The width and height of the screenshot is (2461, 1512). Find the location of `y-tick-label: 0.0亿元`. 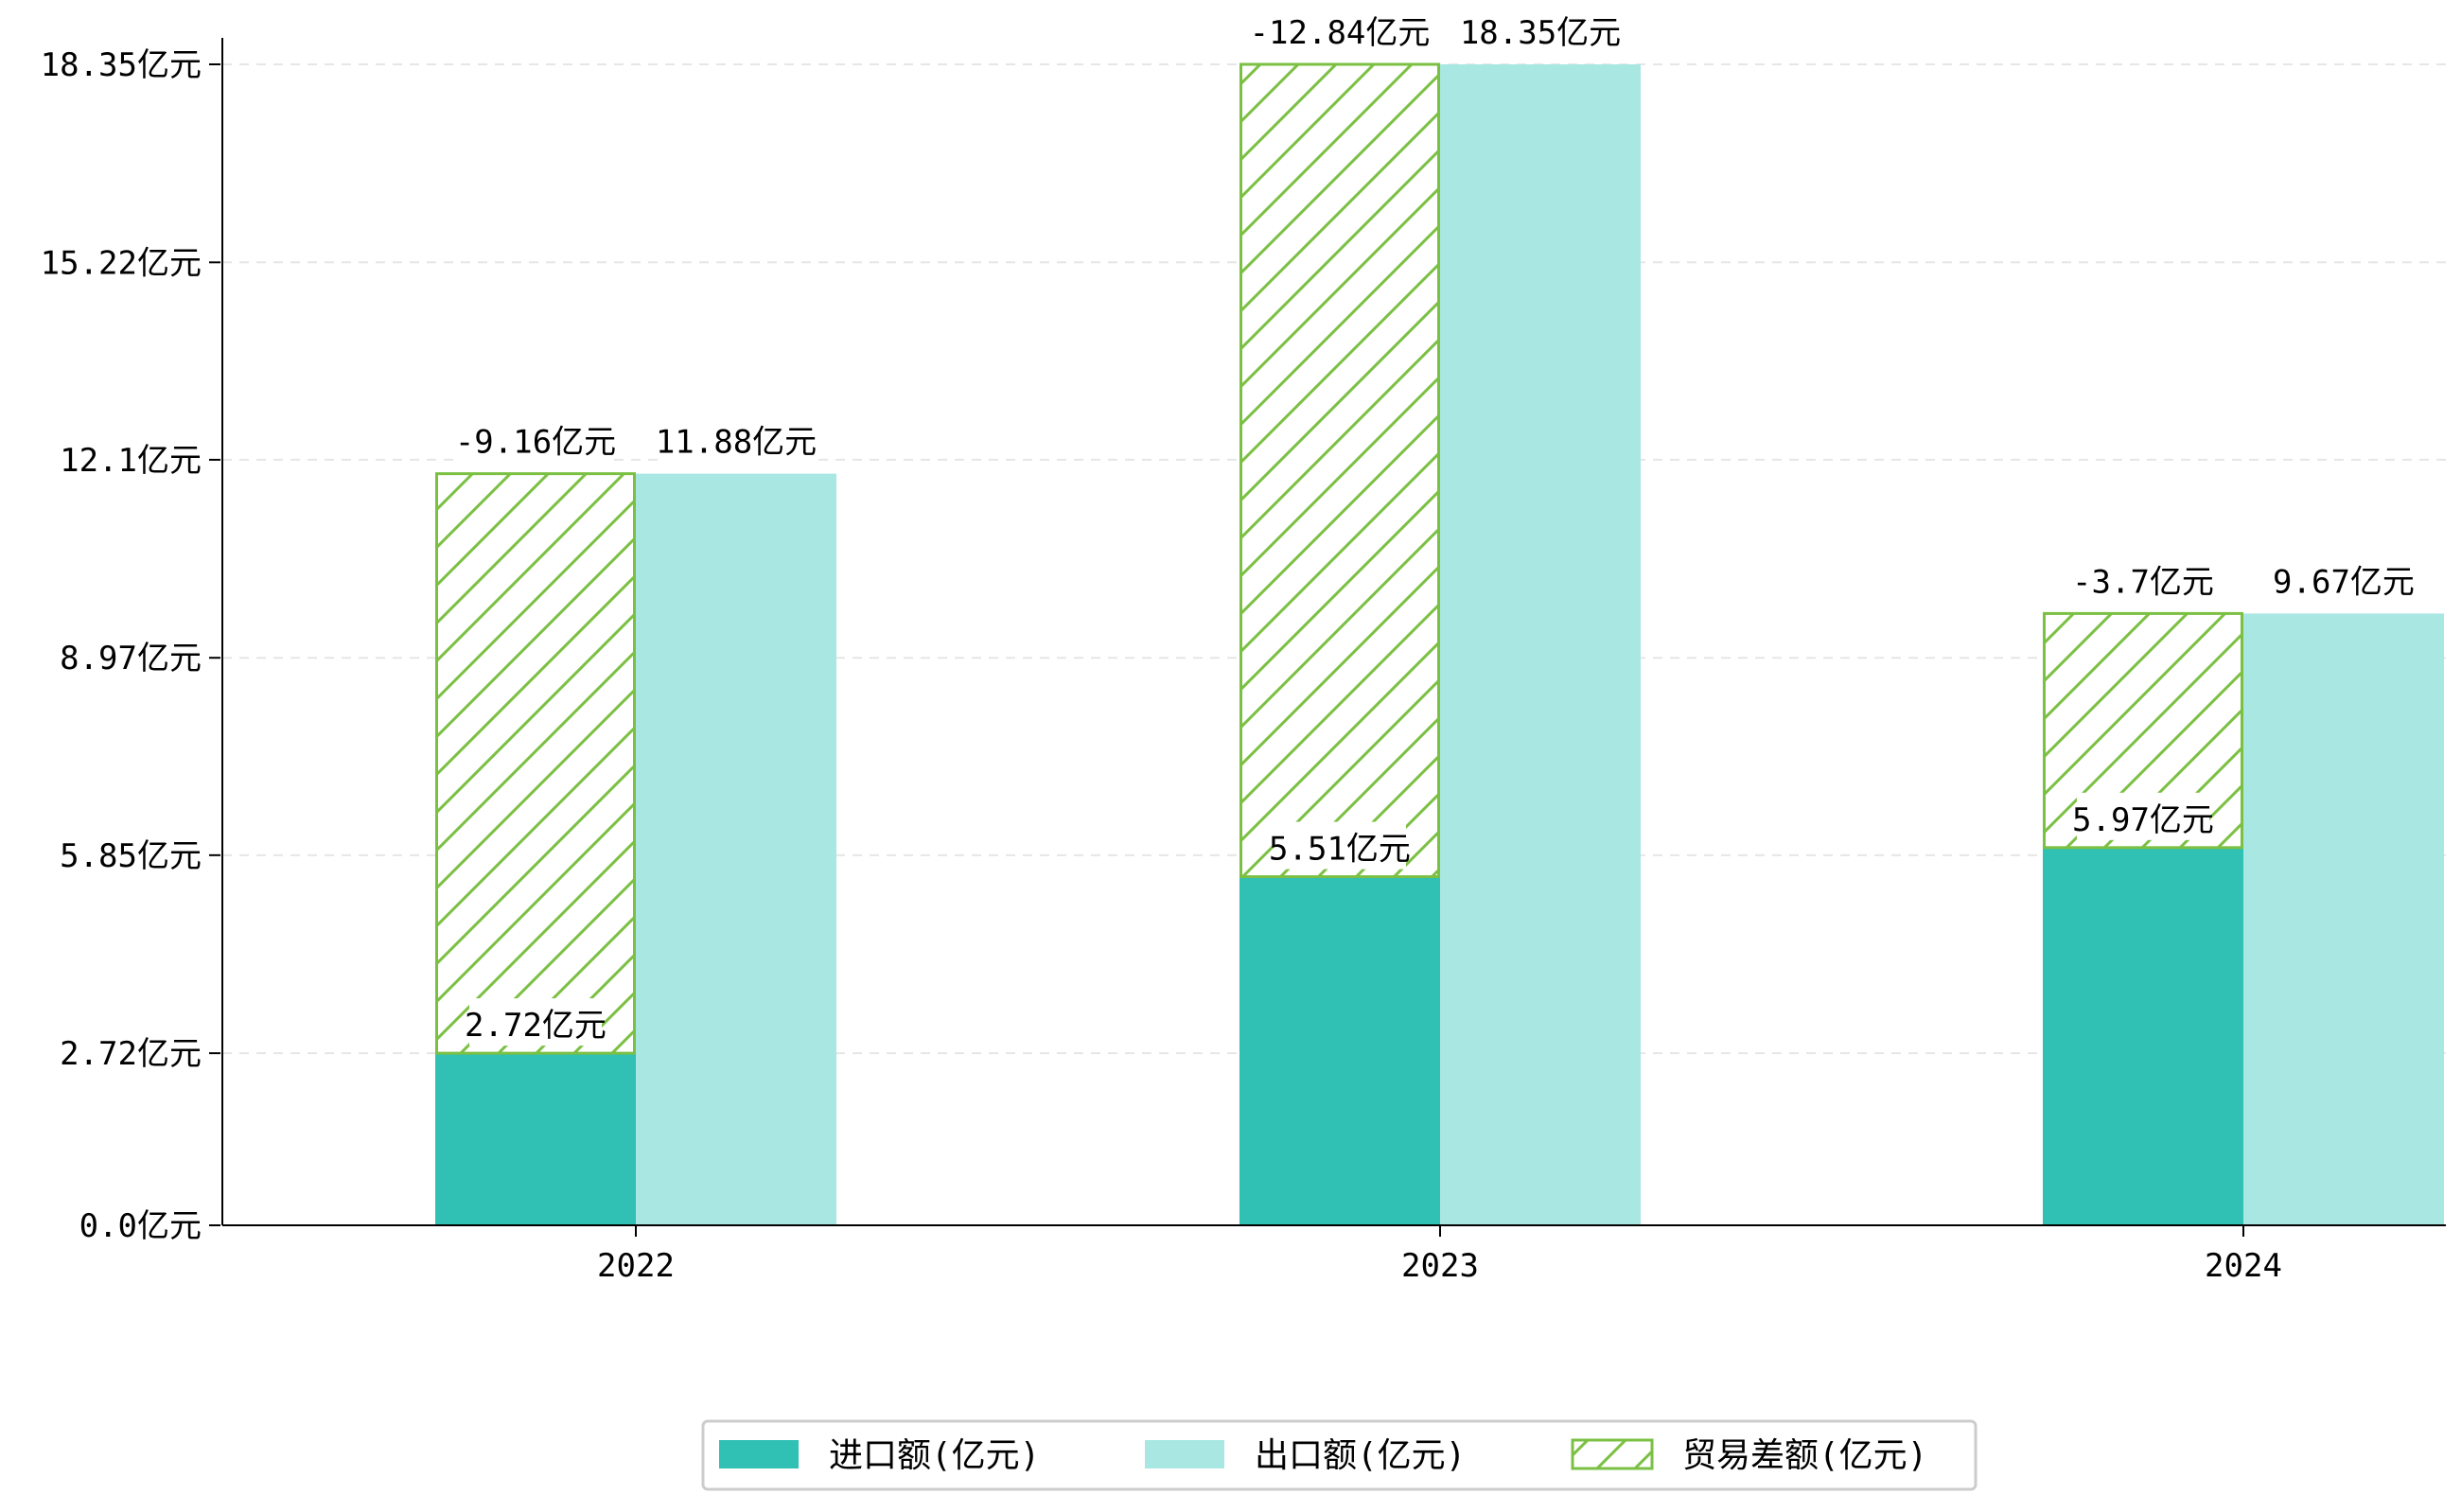

y-tick-label: 0.0亿元 is located at coordinates (140, 1226).